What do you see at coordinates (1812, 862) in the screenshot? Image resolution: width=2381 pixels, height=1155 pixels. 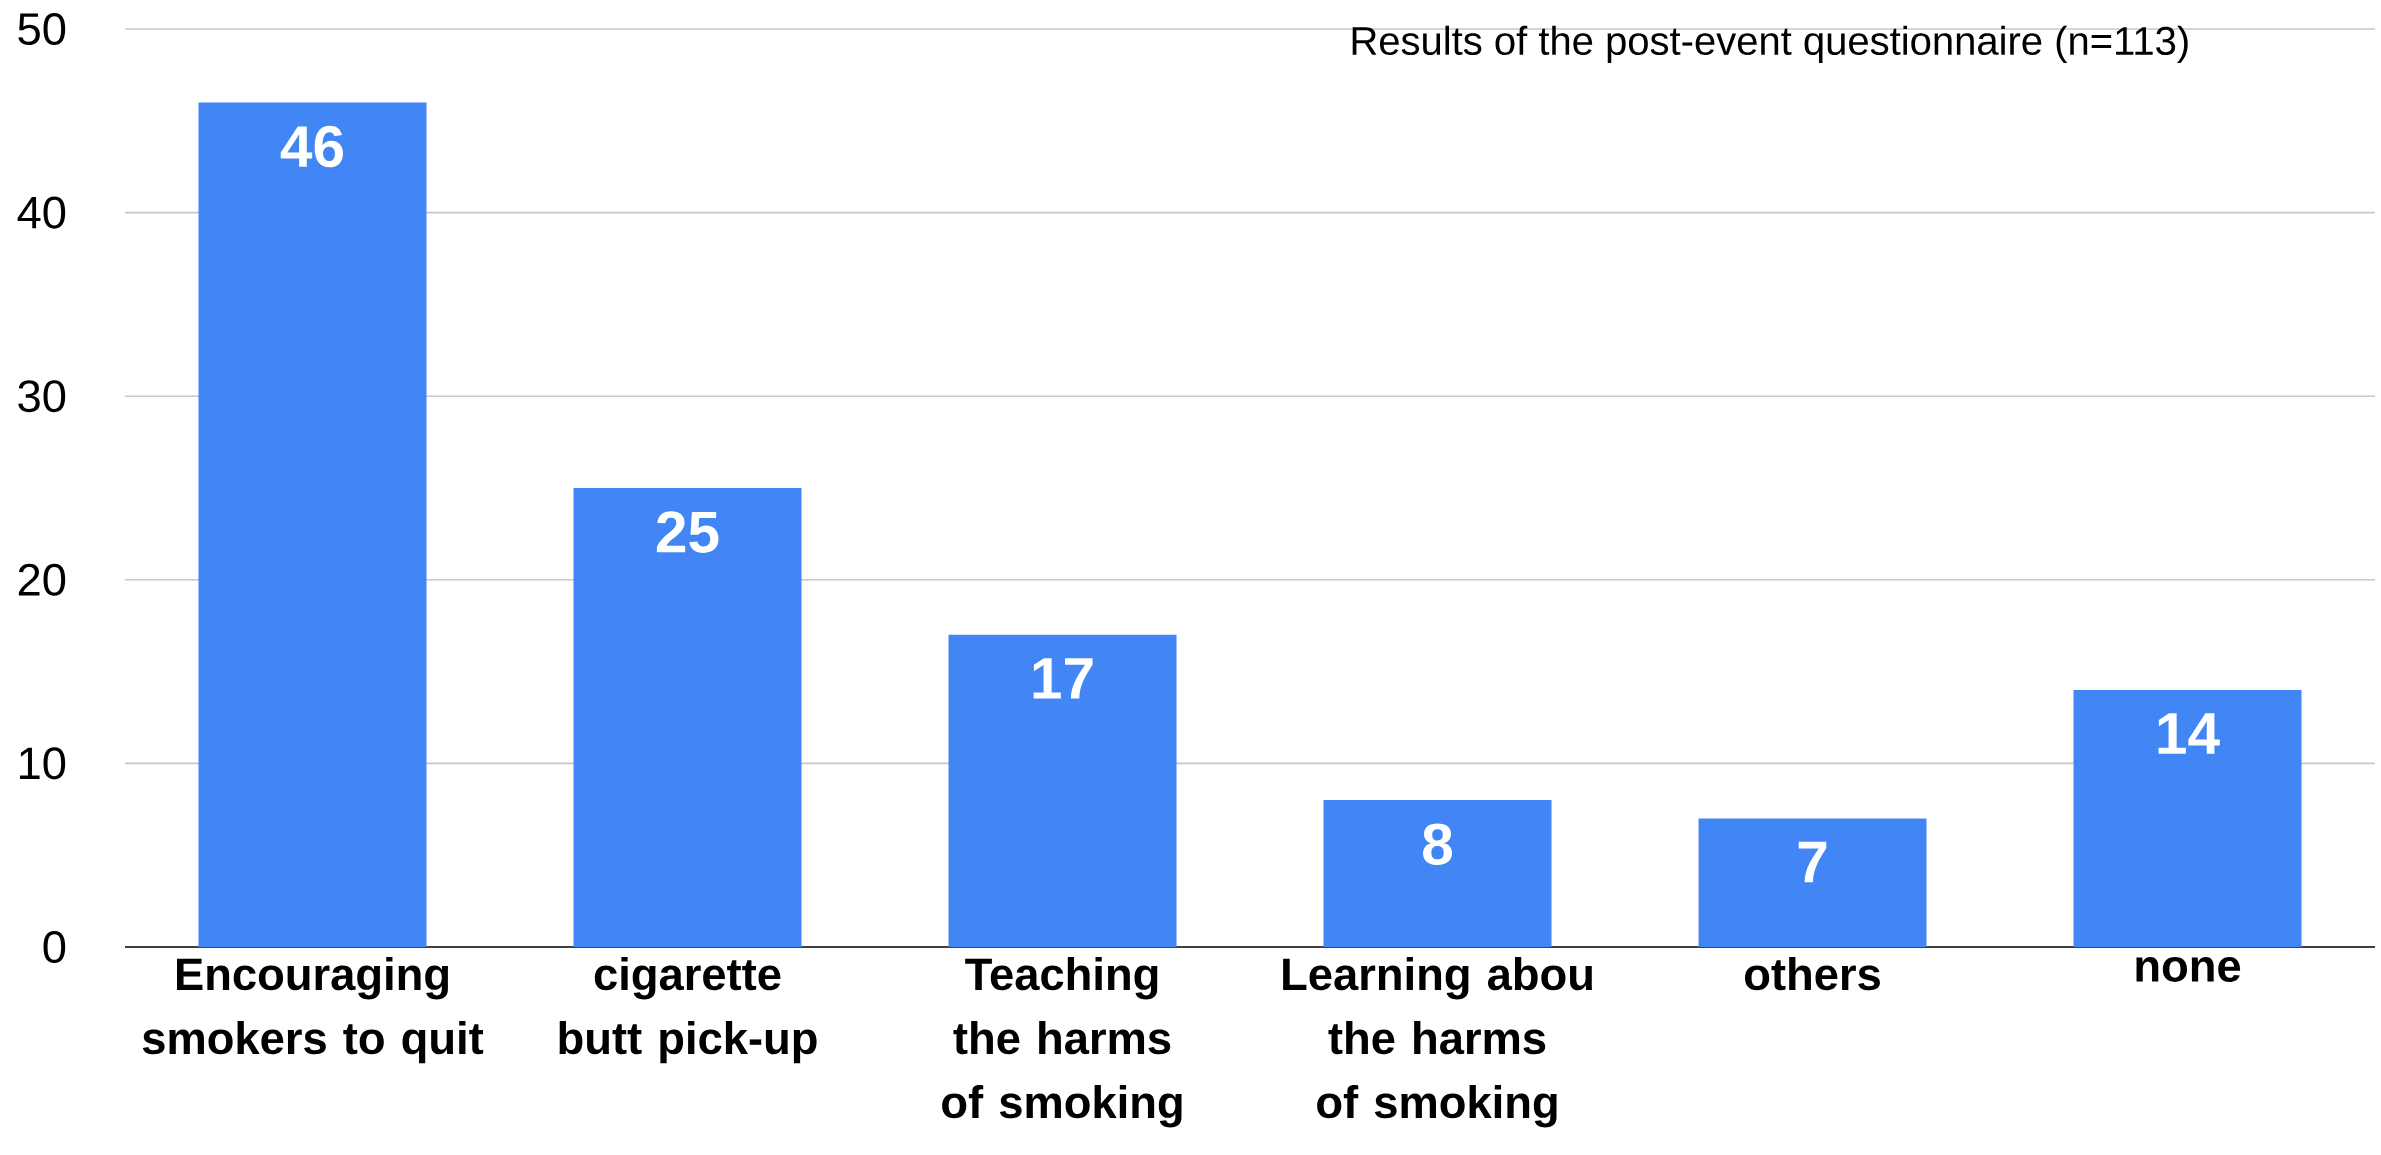 I see `data-label: 7` at bounding box center [1812, 862].